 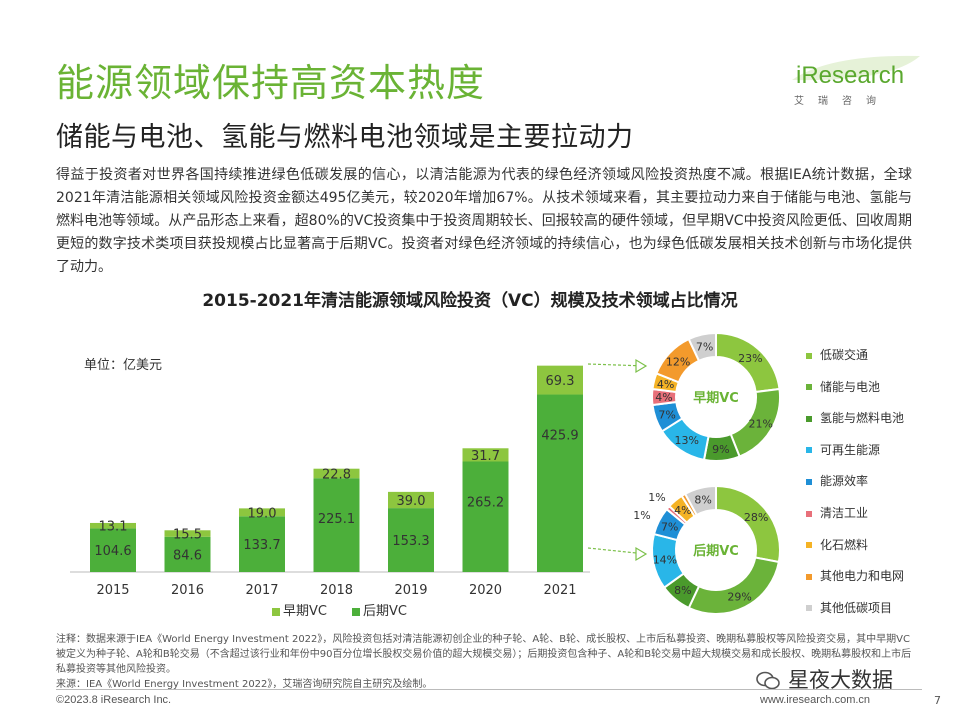 What do you see at coordinates (844, 481) in the screenshot?
I see `pie-legend-label: 能源效率` at bounding box center [844, 481].